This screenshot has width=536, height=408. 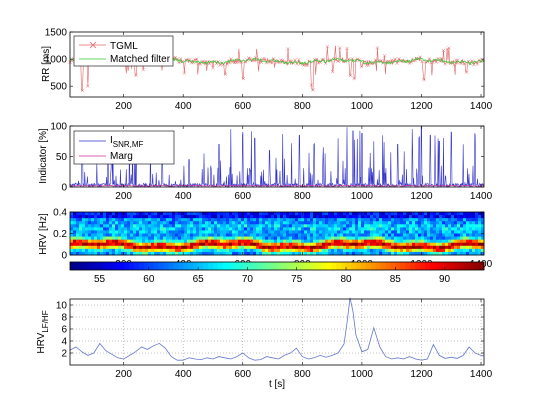 I want to click on lfhf-ylabel-main: HRV, so click(x=41, y=342).